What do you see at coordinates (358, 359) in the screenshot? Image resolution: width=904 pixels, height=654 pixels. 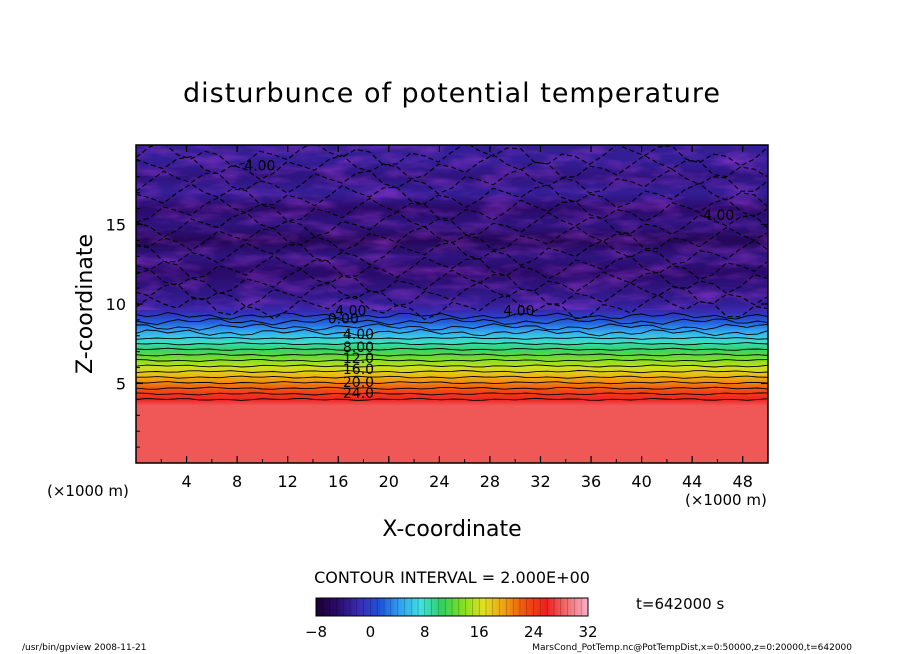 I see `contour-label: 12.0` at bounding box center [358, 359].